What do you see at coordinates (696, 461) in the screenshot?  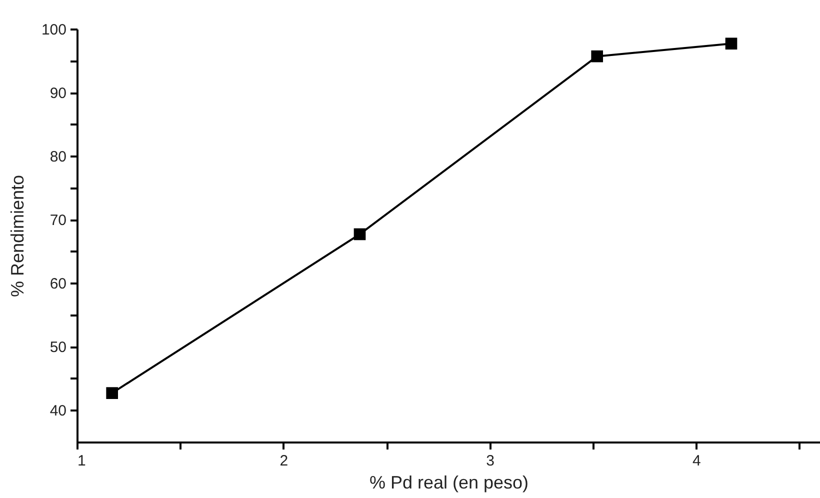 I see `x-tick-label: 4` at bounding box center [696, 461].